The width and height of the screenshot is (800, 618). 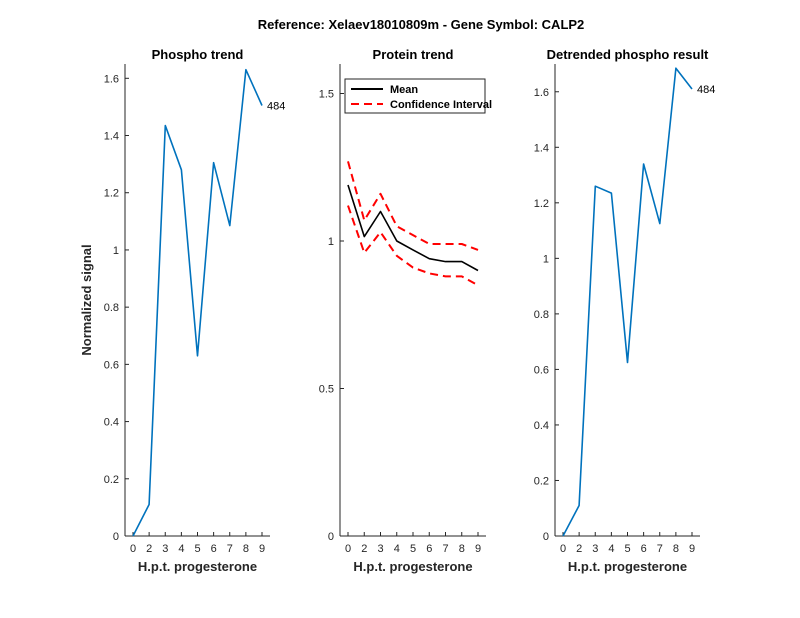 What do you see at coordinates (326, 390) in the screenshot?
I see `y-tick-label: 0.5` at bounding box center [326, 390].